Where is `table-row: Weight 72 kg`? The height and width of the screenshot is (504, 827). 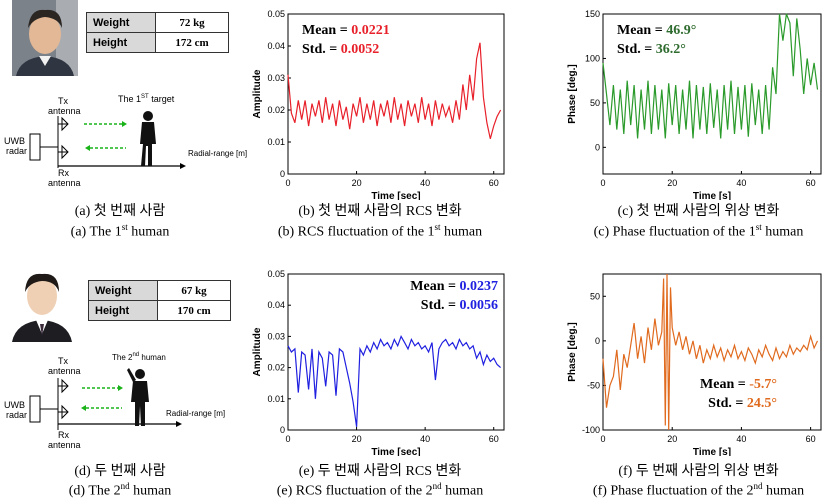
table-row: Weight 72 kg is located at coordinates (157, 22).